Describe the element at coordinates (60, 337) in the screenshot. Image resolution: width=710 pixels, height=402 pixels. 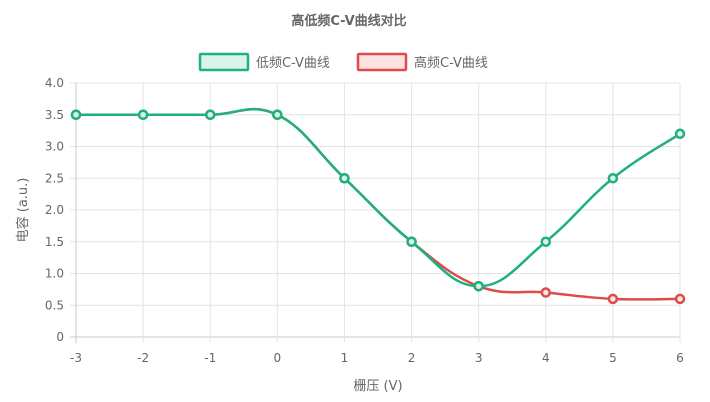
I see `y-tick-label: 0` at that location.